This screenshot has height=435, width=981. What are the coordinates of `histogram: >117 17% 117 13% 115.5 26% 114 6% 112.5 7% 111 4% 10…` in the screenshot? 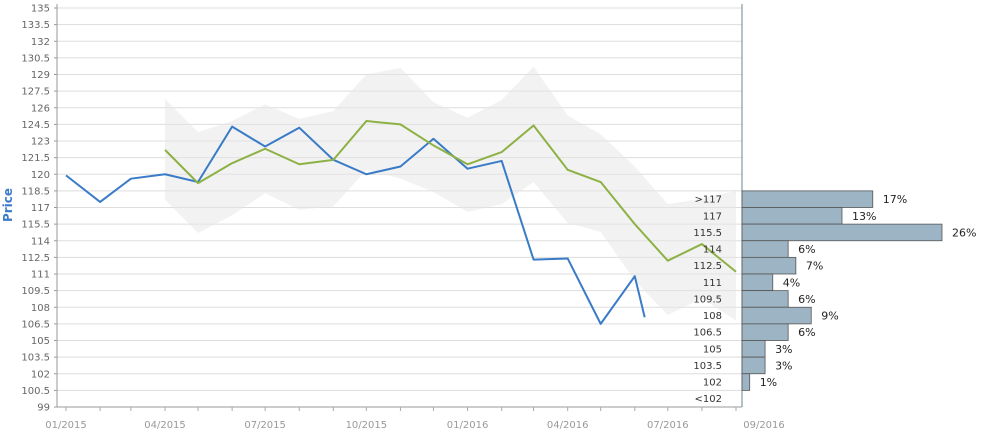 It's located at (834, 297).